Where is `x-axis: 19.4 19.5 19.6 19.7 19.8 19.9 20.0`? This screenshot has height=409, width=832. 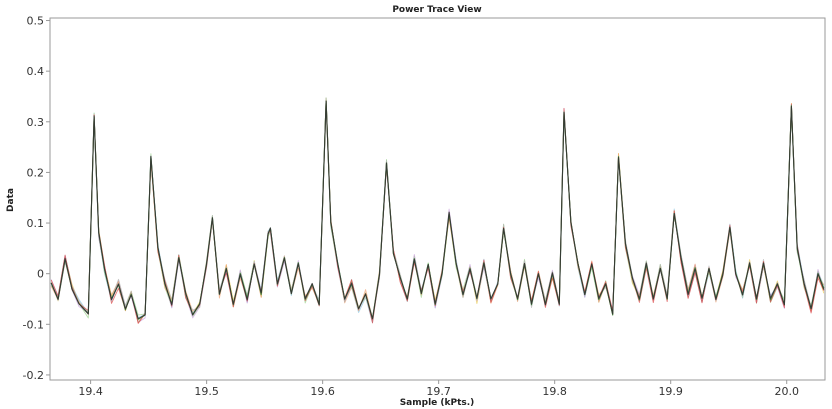
x-axis: 19.4 19.5 19.6 19.7 19.8 19.9 20.0 is located at coordinates (438, 389).